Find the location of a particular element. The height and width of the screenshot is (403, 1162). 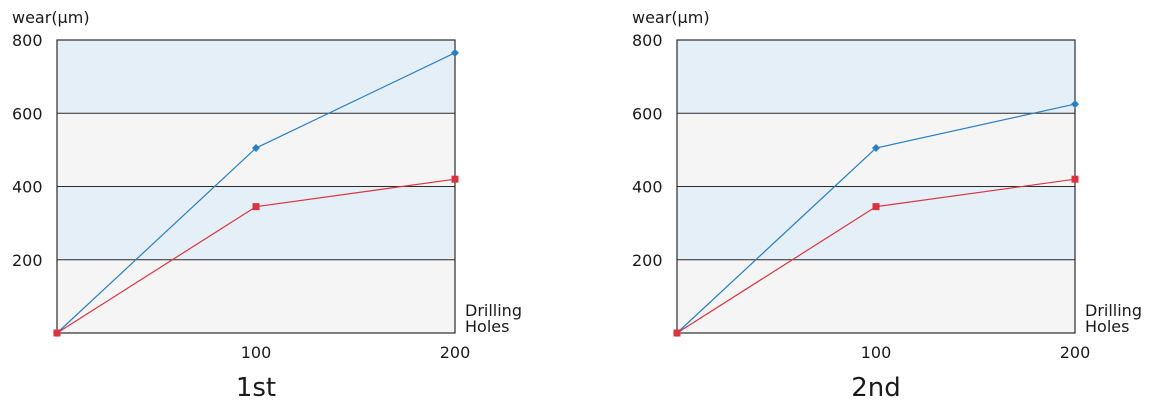

chart-title: 1st is located at coordinates (256, 388).